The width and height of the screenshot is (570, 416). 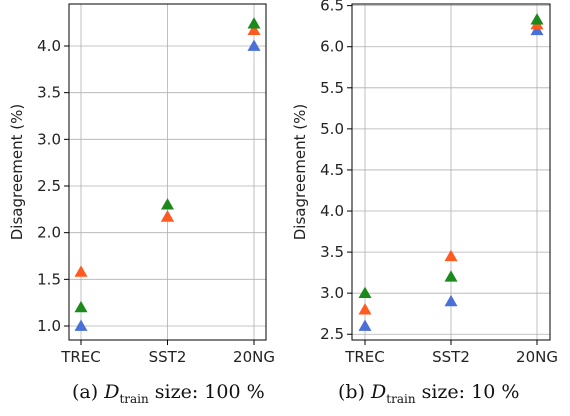 I want to click on caption-b-suffix: size: 10 %, so click(x=467, y=392).